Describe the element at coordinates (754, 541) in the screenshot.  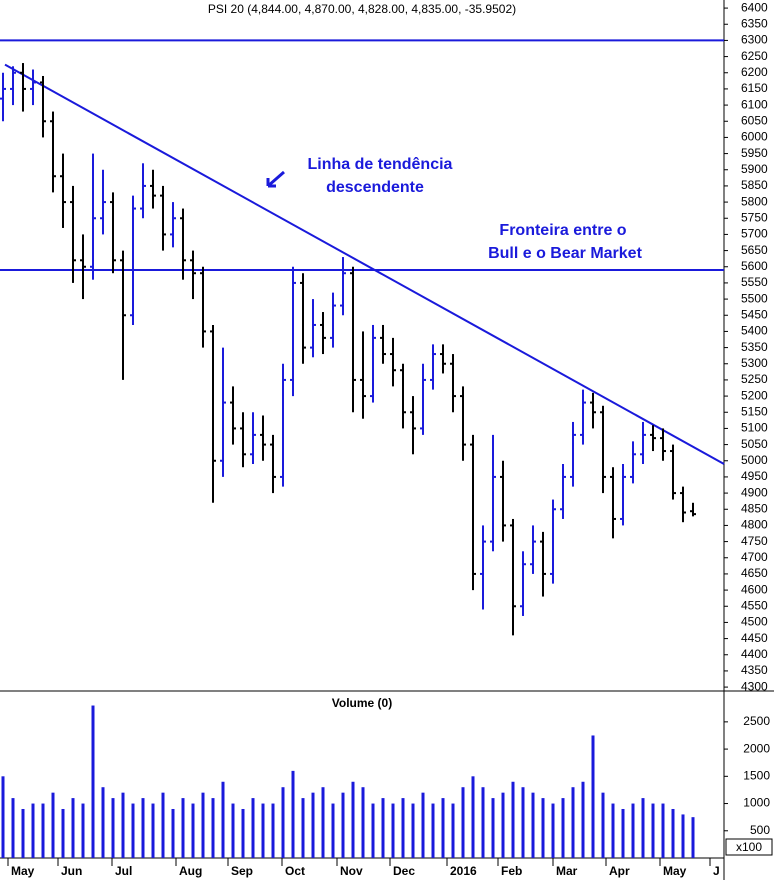
I see `y-tick-label: 4750` at that location.